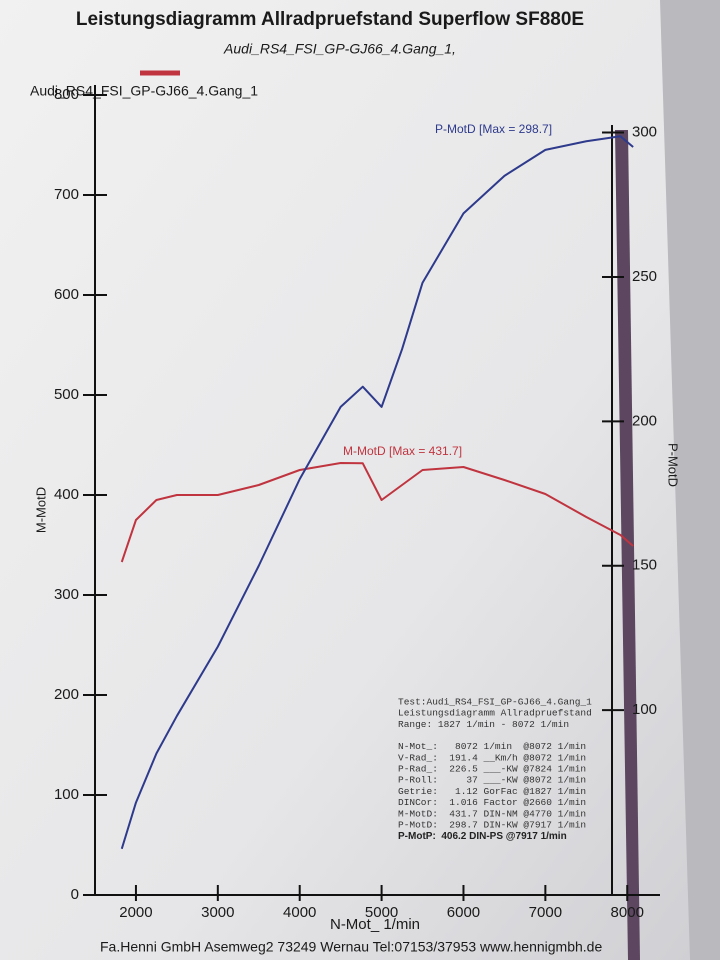 The height and width of the screenshot is (960, 720). I want to click on info-line: P-MotD: 298.7 DIN-KW @7917 1/min, so click(492, 825).